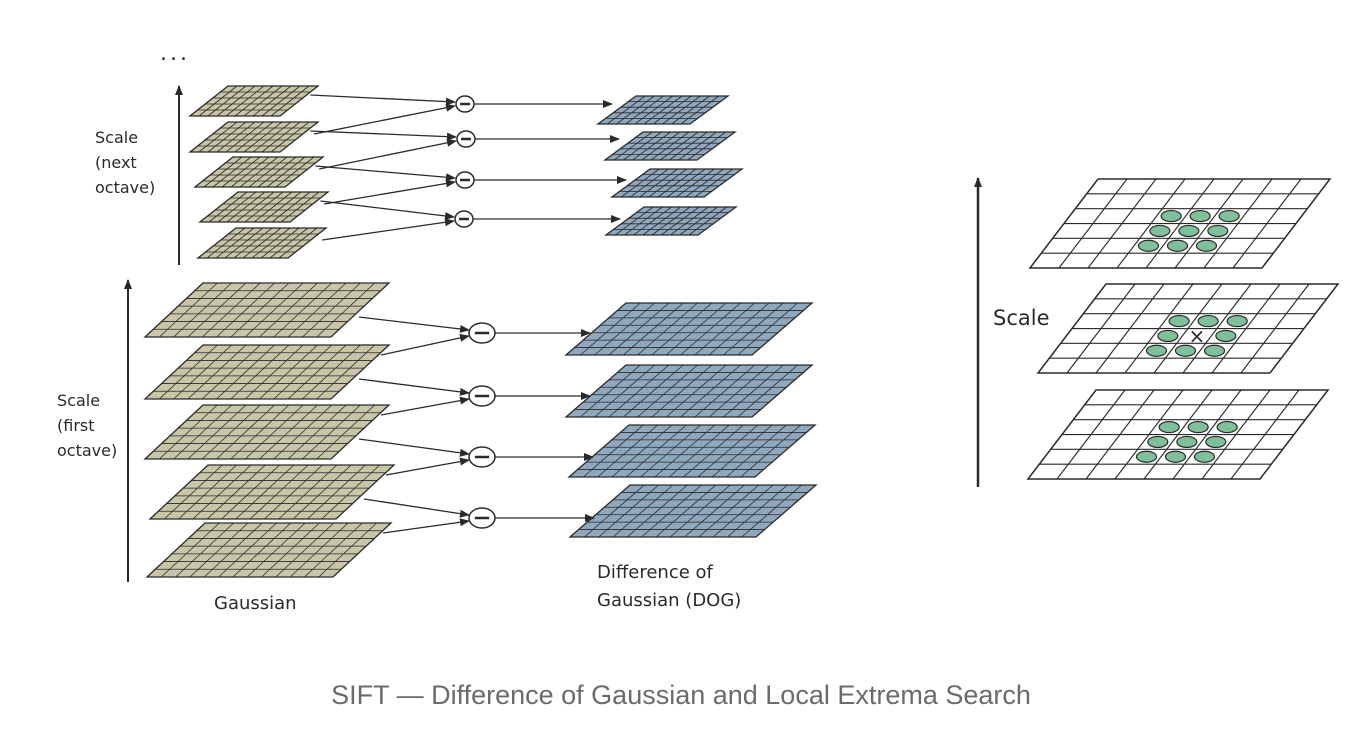 The image size is (1362, 756). Describe the element at coordinates (670, 165) in the screenshot. I see `dog-next-octave` at that location.